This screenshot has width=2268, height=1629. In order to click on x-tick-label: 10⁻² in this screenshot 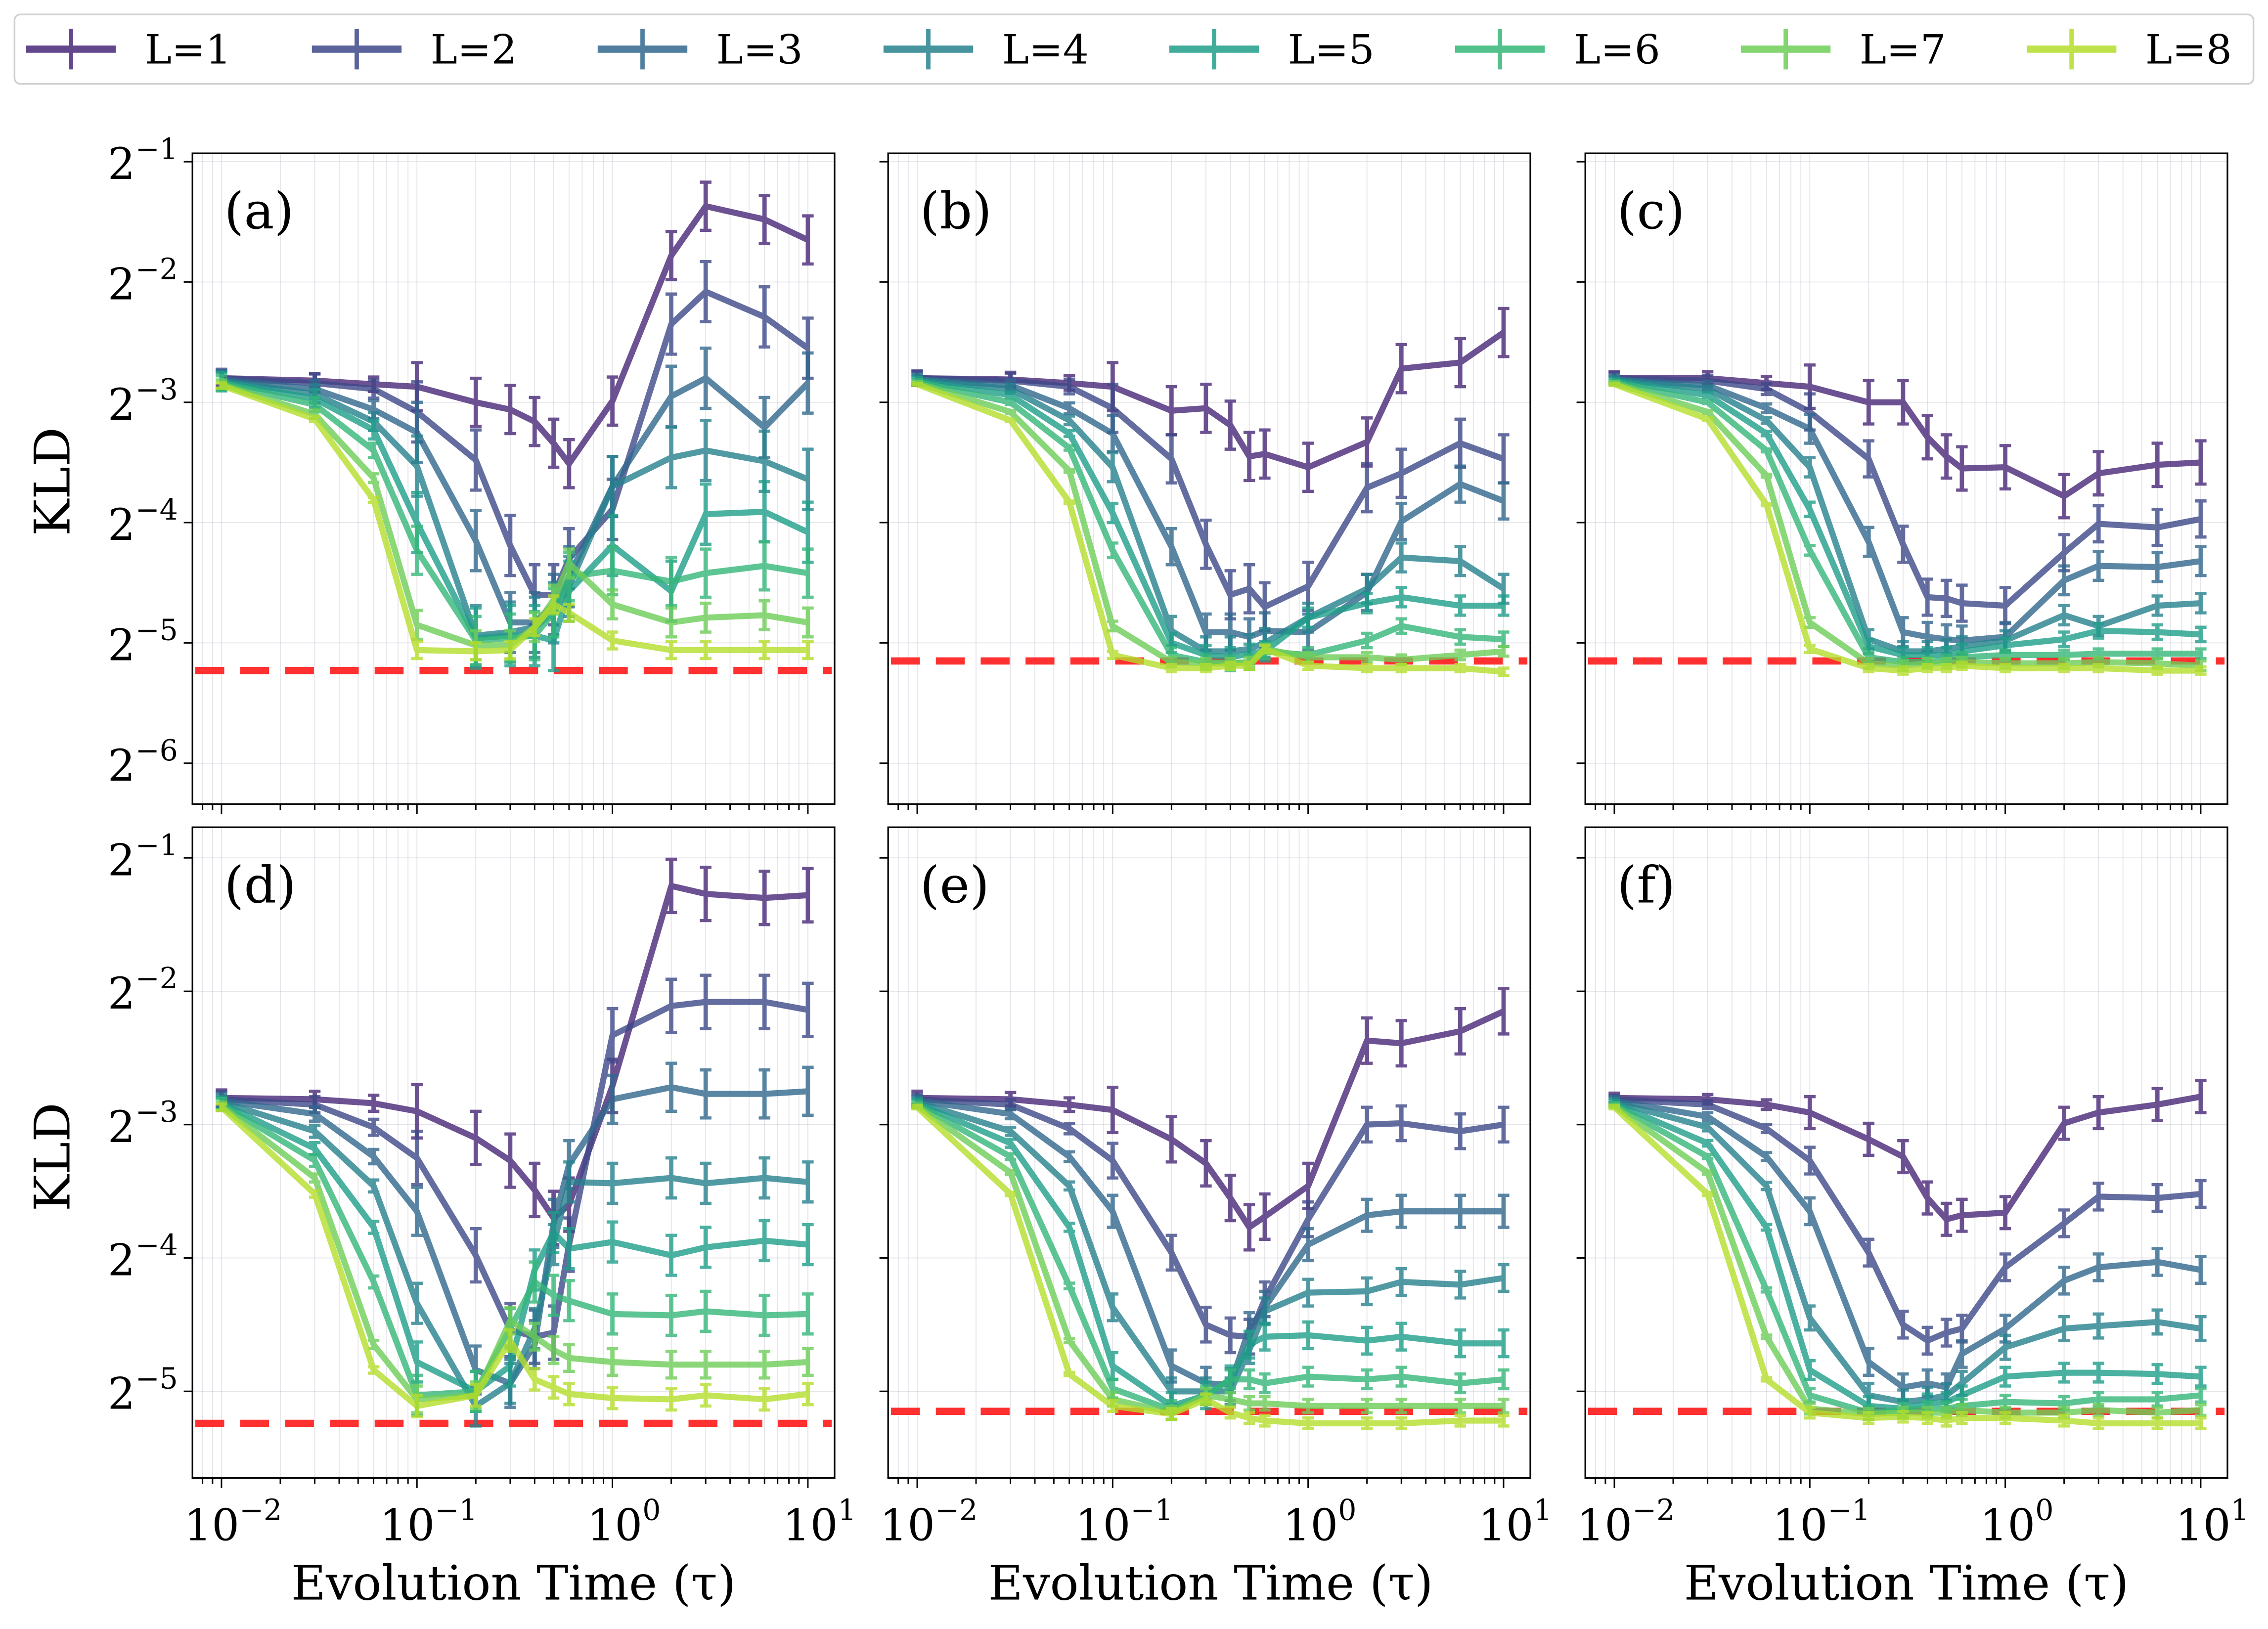, I will do `click(929, 1521)`.